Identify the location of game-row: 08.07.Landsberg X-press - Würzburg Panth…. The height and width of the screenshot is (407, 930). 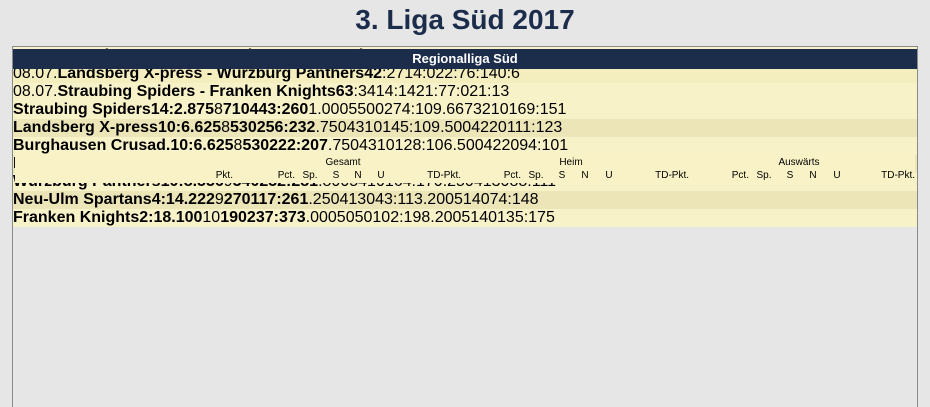
(465, 74).